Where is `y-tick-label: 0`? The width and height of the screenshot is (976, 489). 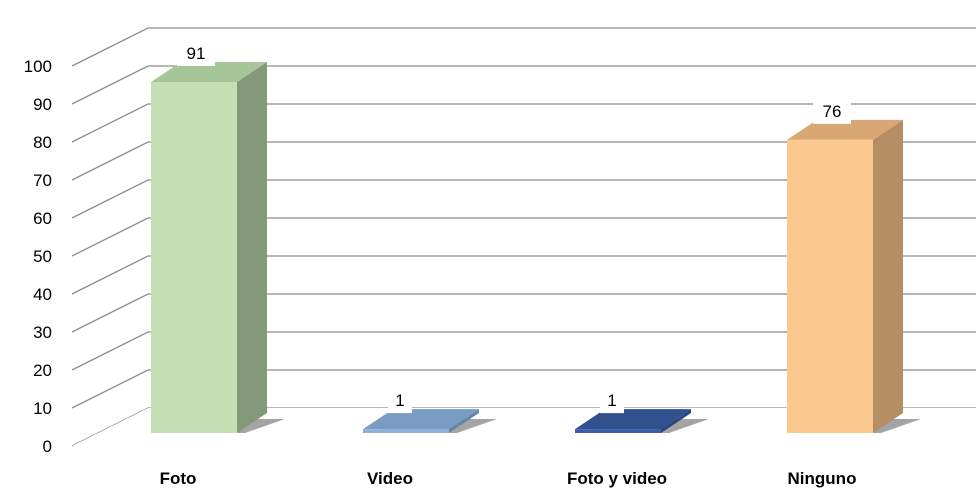 y-tick-label: 0 is located at coordinates (47, 446).